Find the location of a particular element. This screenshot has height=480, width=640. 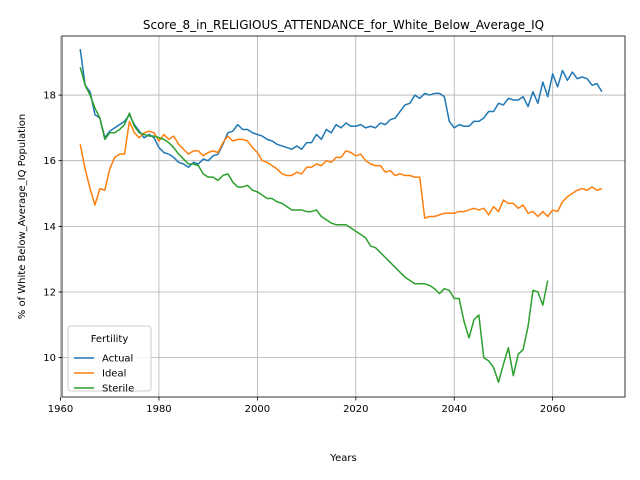

y-axis-label: % of White Below_Average_IQ Population is located at coordinates (22, 216).